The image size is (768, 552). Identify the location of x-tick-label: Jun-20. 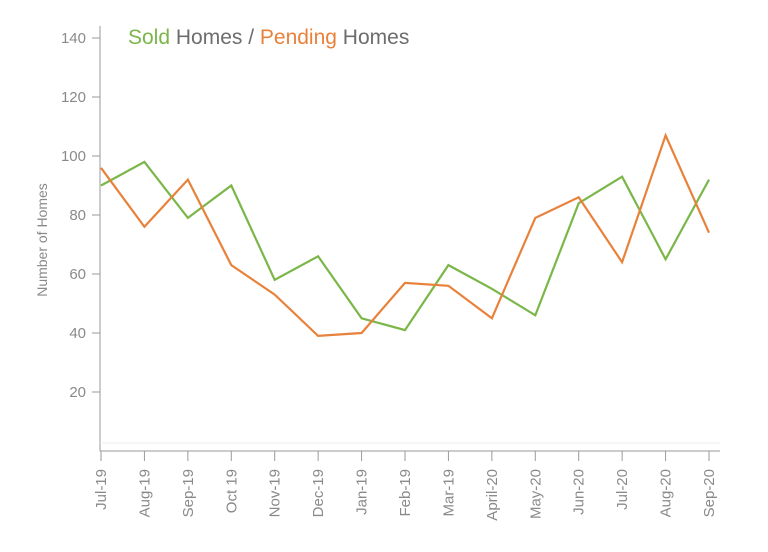
(579, 492).